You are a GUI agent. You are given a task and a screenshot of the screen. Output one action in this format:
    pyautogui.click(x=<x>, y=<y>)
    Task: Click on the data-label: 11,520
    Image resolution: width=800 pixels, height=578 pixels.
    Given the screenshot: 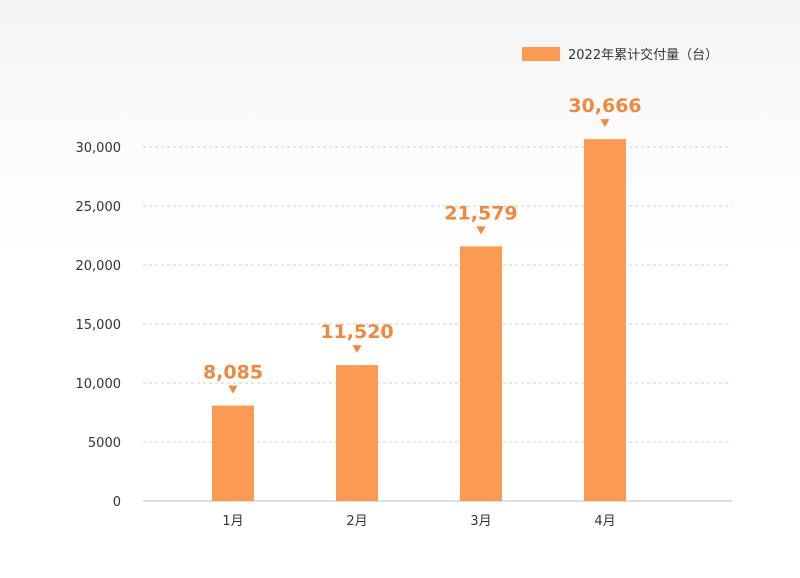 What is the action you would take?
    pyautogui.click(x=356, y=332)
    